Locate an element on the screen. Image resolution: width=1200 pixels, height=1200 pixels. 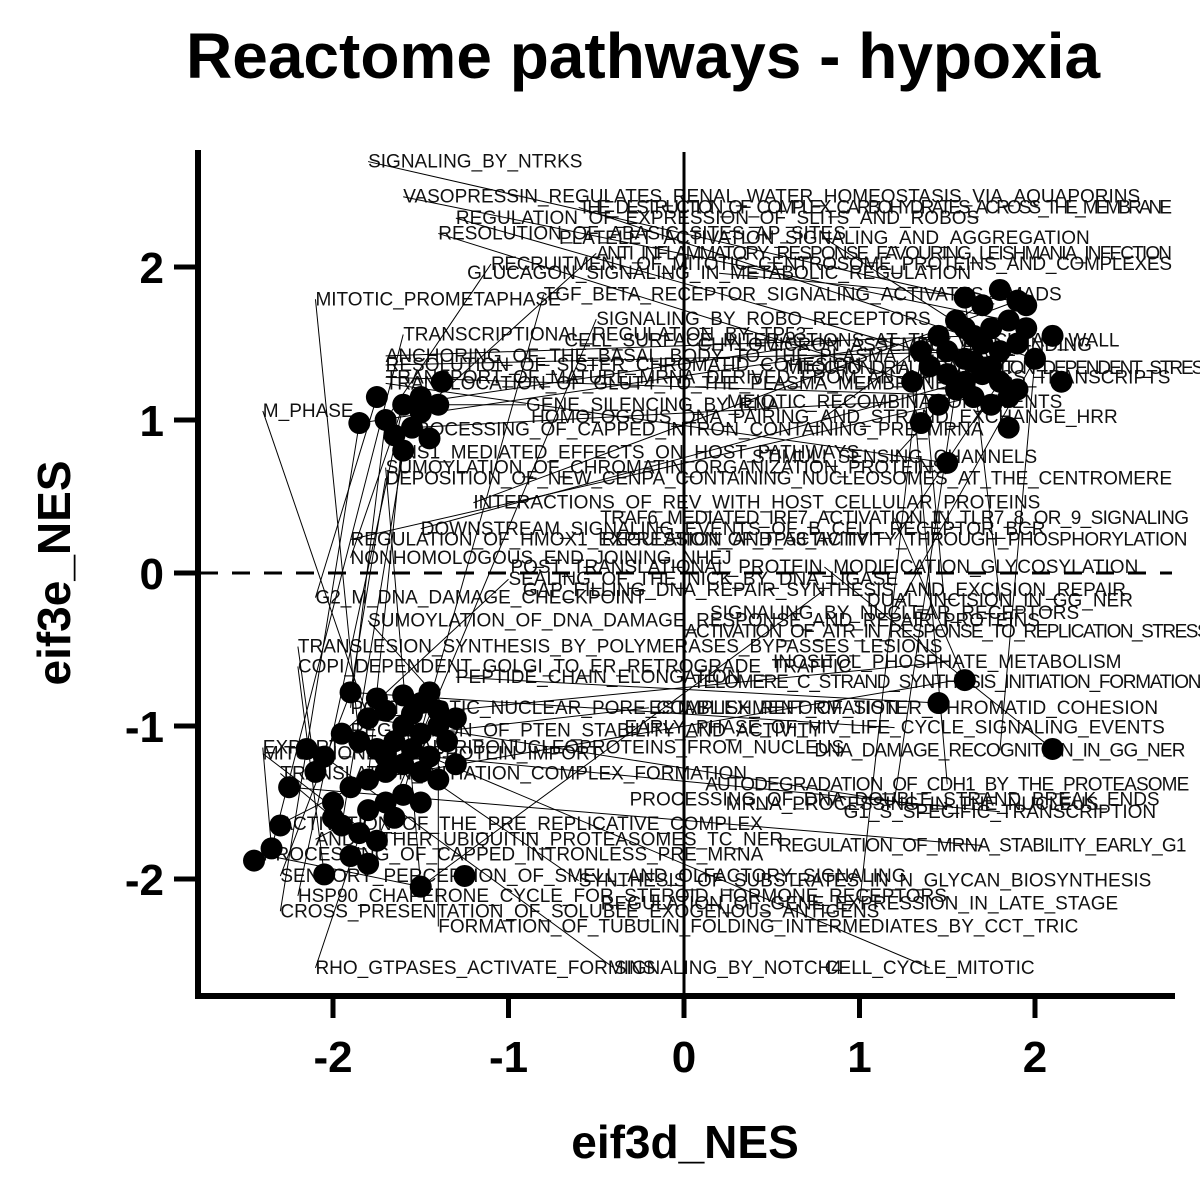
y-tick-label: 0 is located at coordinates (152, 574).